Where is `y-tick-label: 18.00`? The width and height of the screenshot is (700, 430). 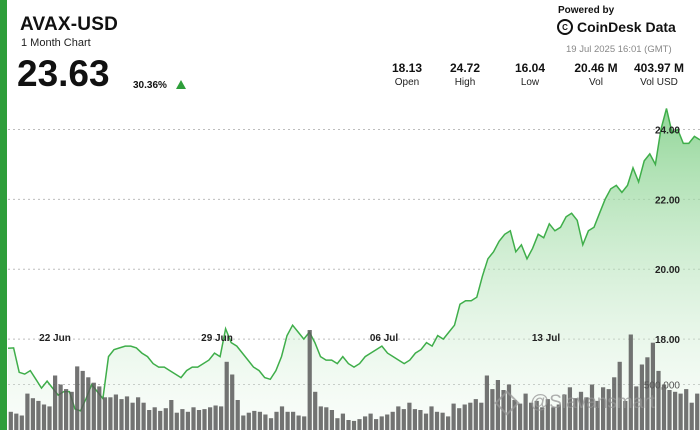 y-tick-label: 18.00 is located at coordinates (667, 340).